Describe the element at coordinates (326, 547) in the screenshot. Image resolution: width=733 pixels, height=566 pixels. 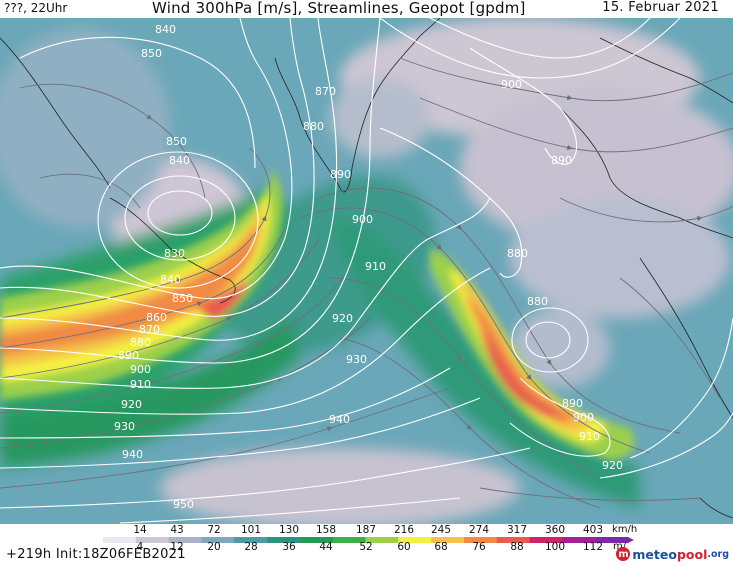
I see `legend-ms-label: 44` at that location.